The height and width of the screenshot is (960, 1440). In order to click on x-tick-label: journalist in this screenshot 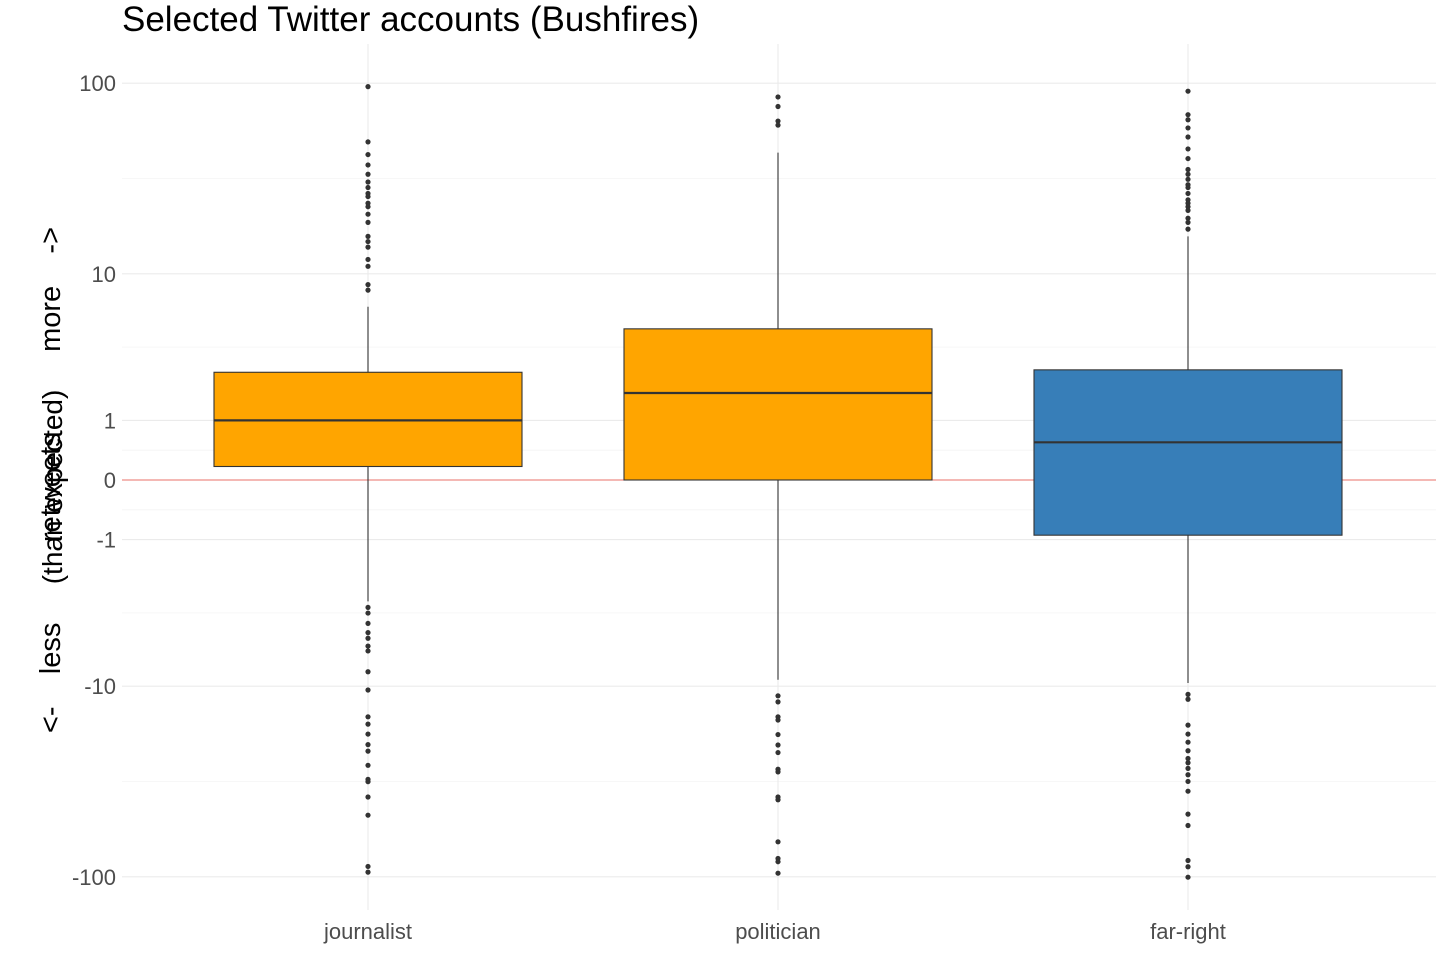, I will do `click(367, 931)`.